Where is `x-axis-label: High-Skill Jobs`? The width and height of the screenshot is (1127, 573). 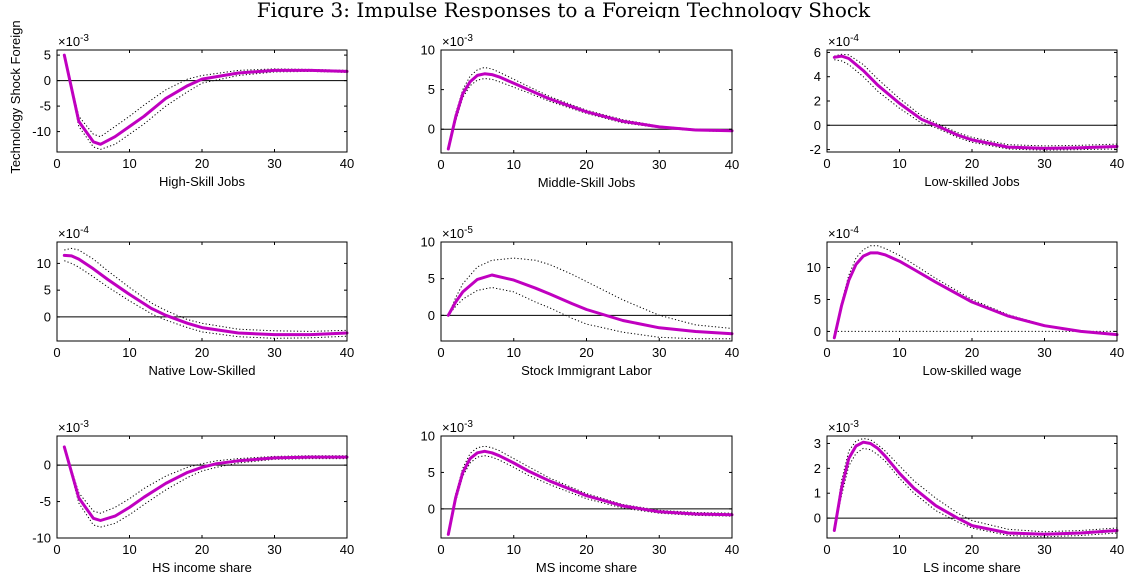
x-axis-label: High-Skill Jobs is located at coordinates (202, 181).